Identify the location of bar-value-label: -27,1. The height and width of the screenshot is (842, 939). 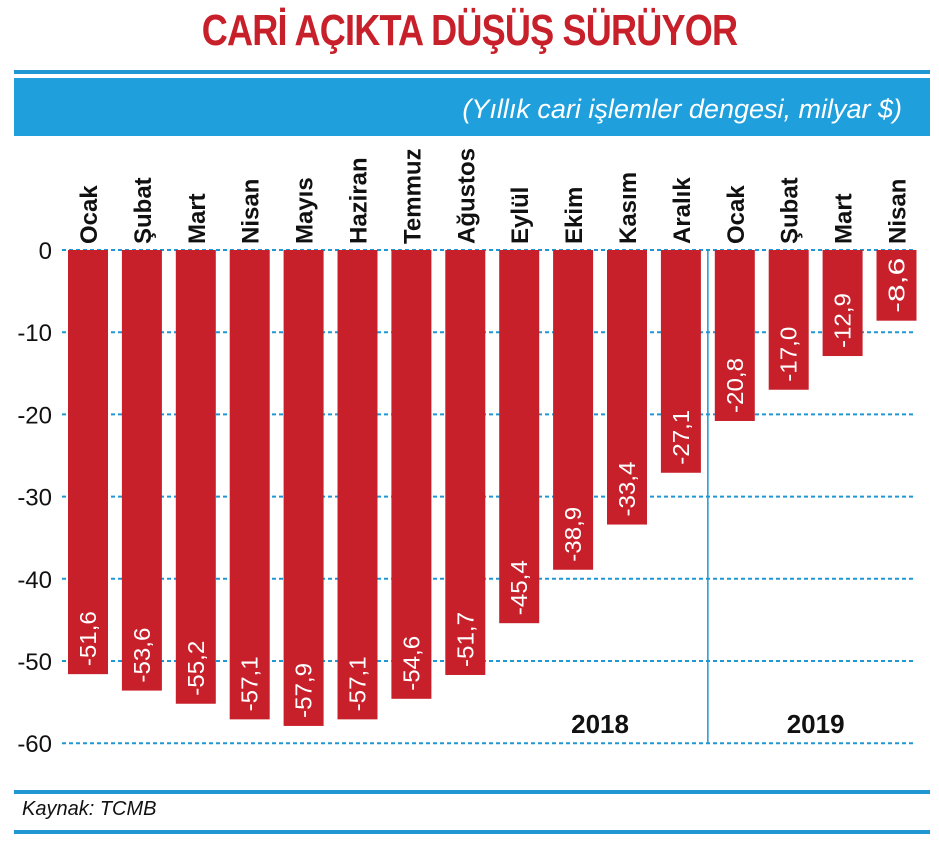
(681, 437).